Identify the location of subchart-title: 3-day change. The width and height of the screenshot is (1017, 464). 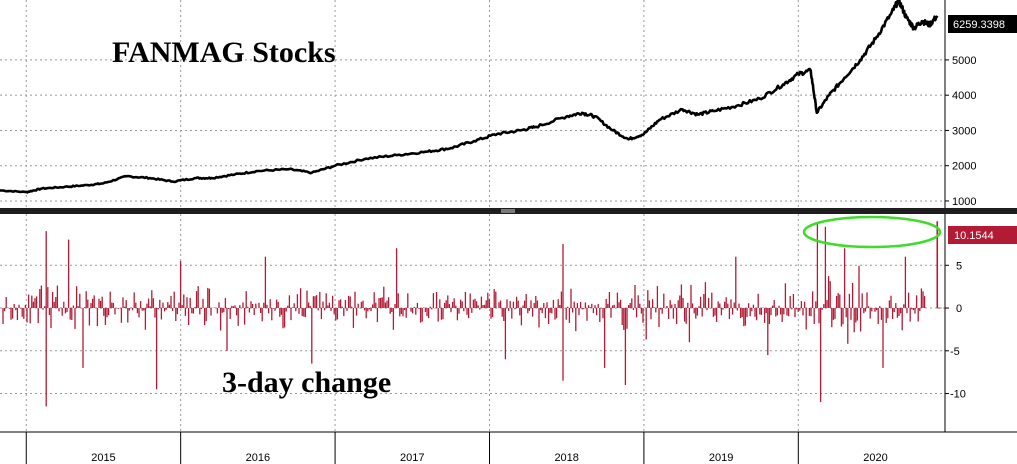
(306, 382).